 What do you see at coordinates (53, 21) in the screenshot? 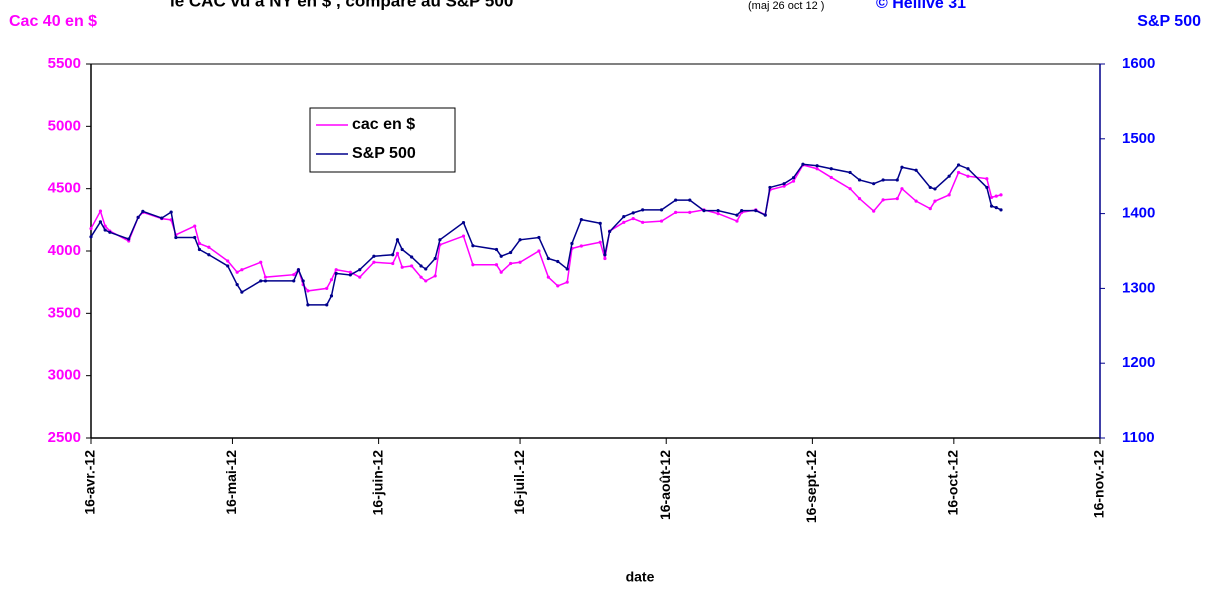
I see `y-axis-label: Cac 40 en $` at bounding box center [53, 21].